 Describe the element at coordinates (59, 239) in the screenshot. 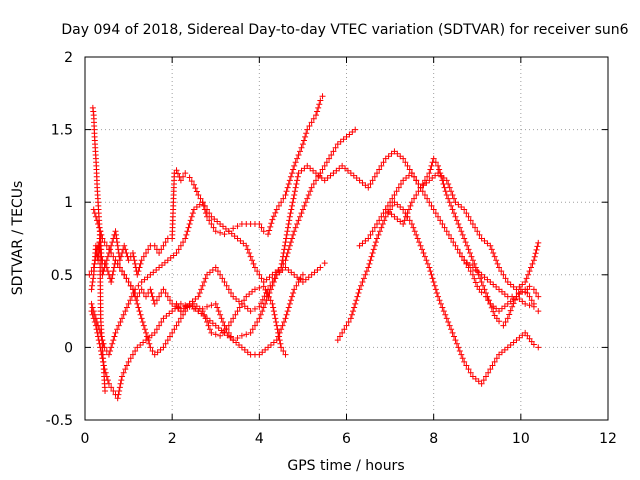

I see `y-tick-labels: -0.5 0 0.5 1 1.5 2` at that location.